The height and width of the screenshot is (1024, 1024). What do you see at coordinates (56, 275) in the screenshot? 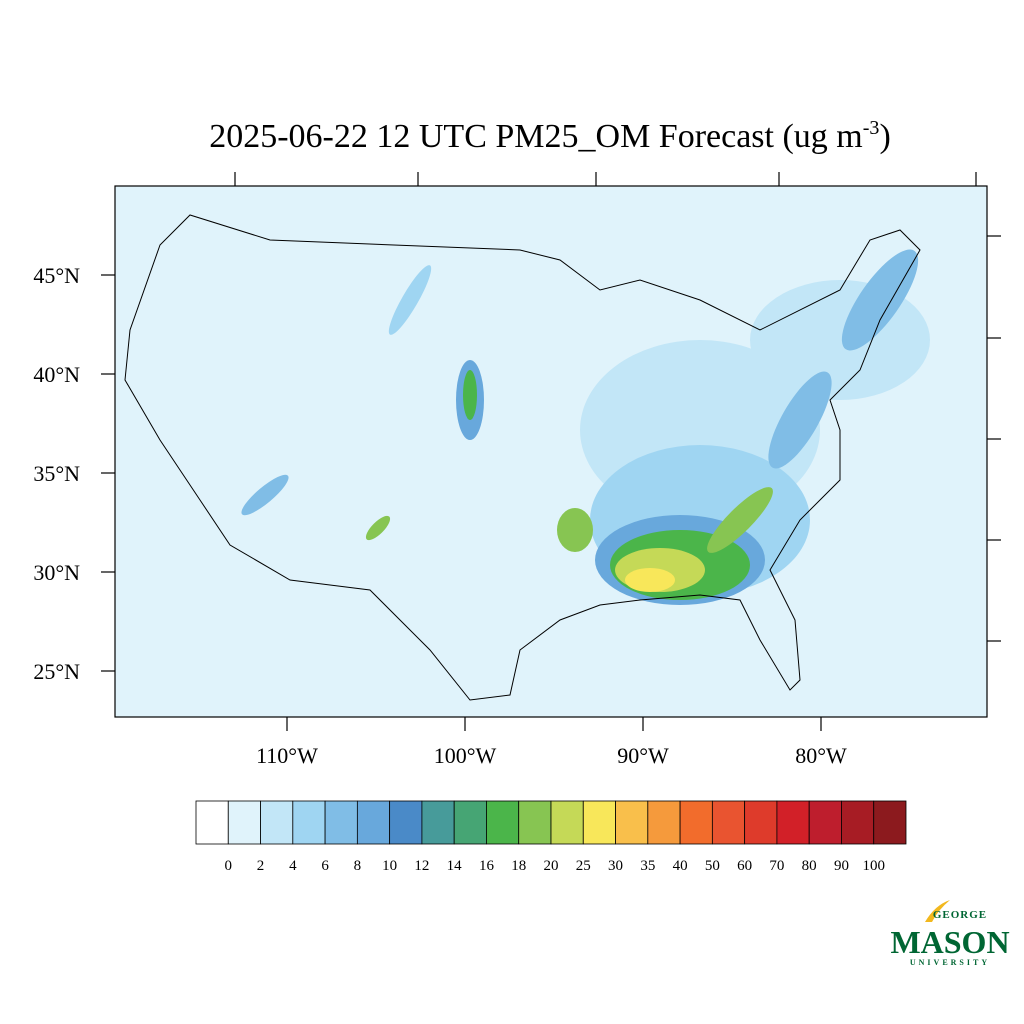
I see `lat-label: 45°N` at bounding box center [56, 275].